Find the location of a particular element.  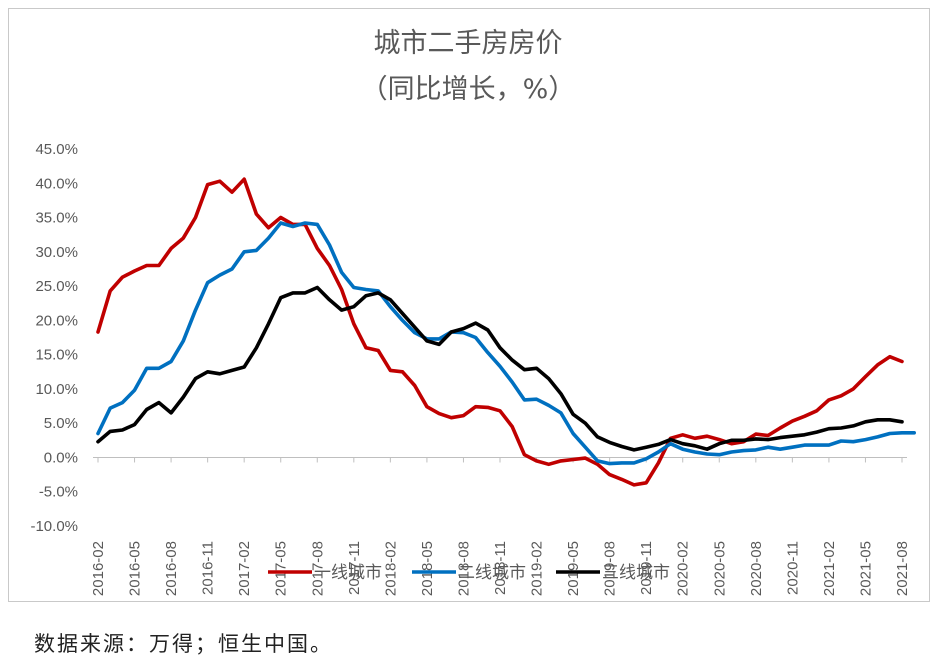

legend-label: 三线城市 is located at coordinates (636, 573).